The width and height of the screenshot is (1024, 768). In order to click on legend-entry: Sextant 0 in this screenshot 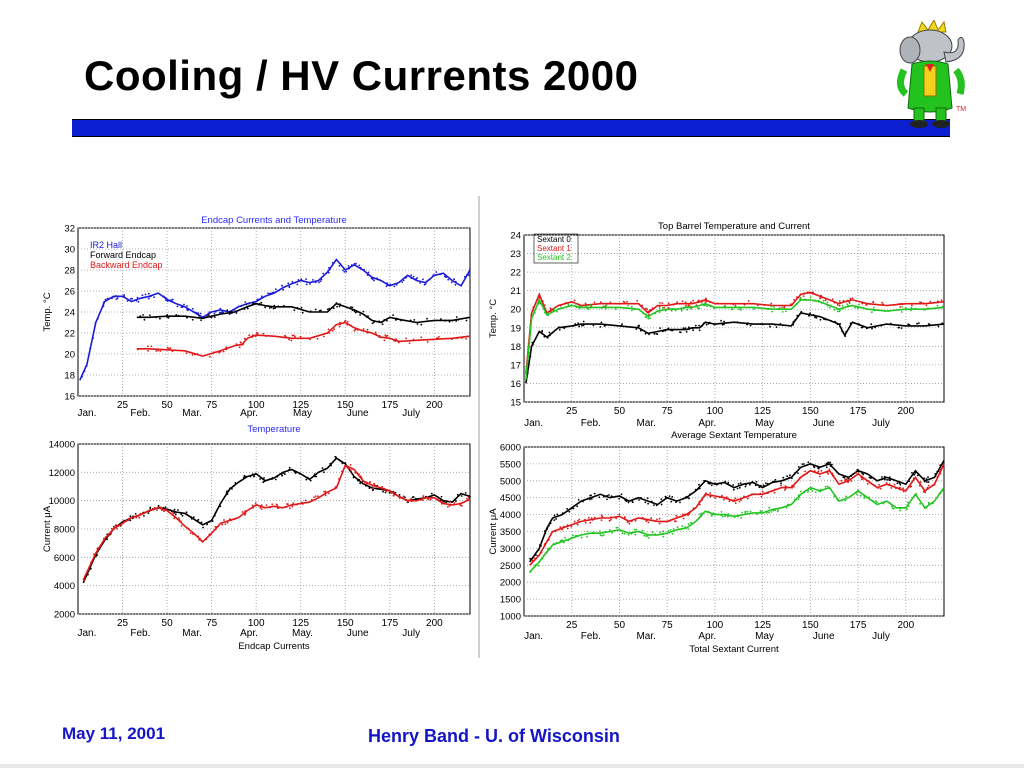, I will do `click(554, 239)`.